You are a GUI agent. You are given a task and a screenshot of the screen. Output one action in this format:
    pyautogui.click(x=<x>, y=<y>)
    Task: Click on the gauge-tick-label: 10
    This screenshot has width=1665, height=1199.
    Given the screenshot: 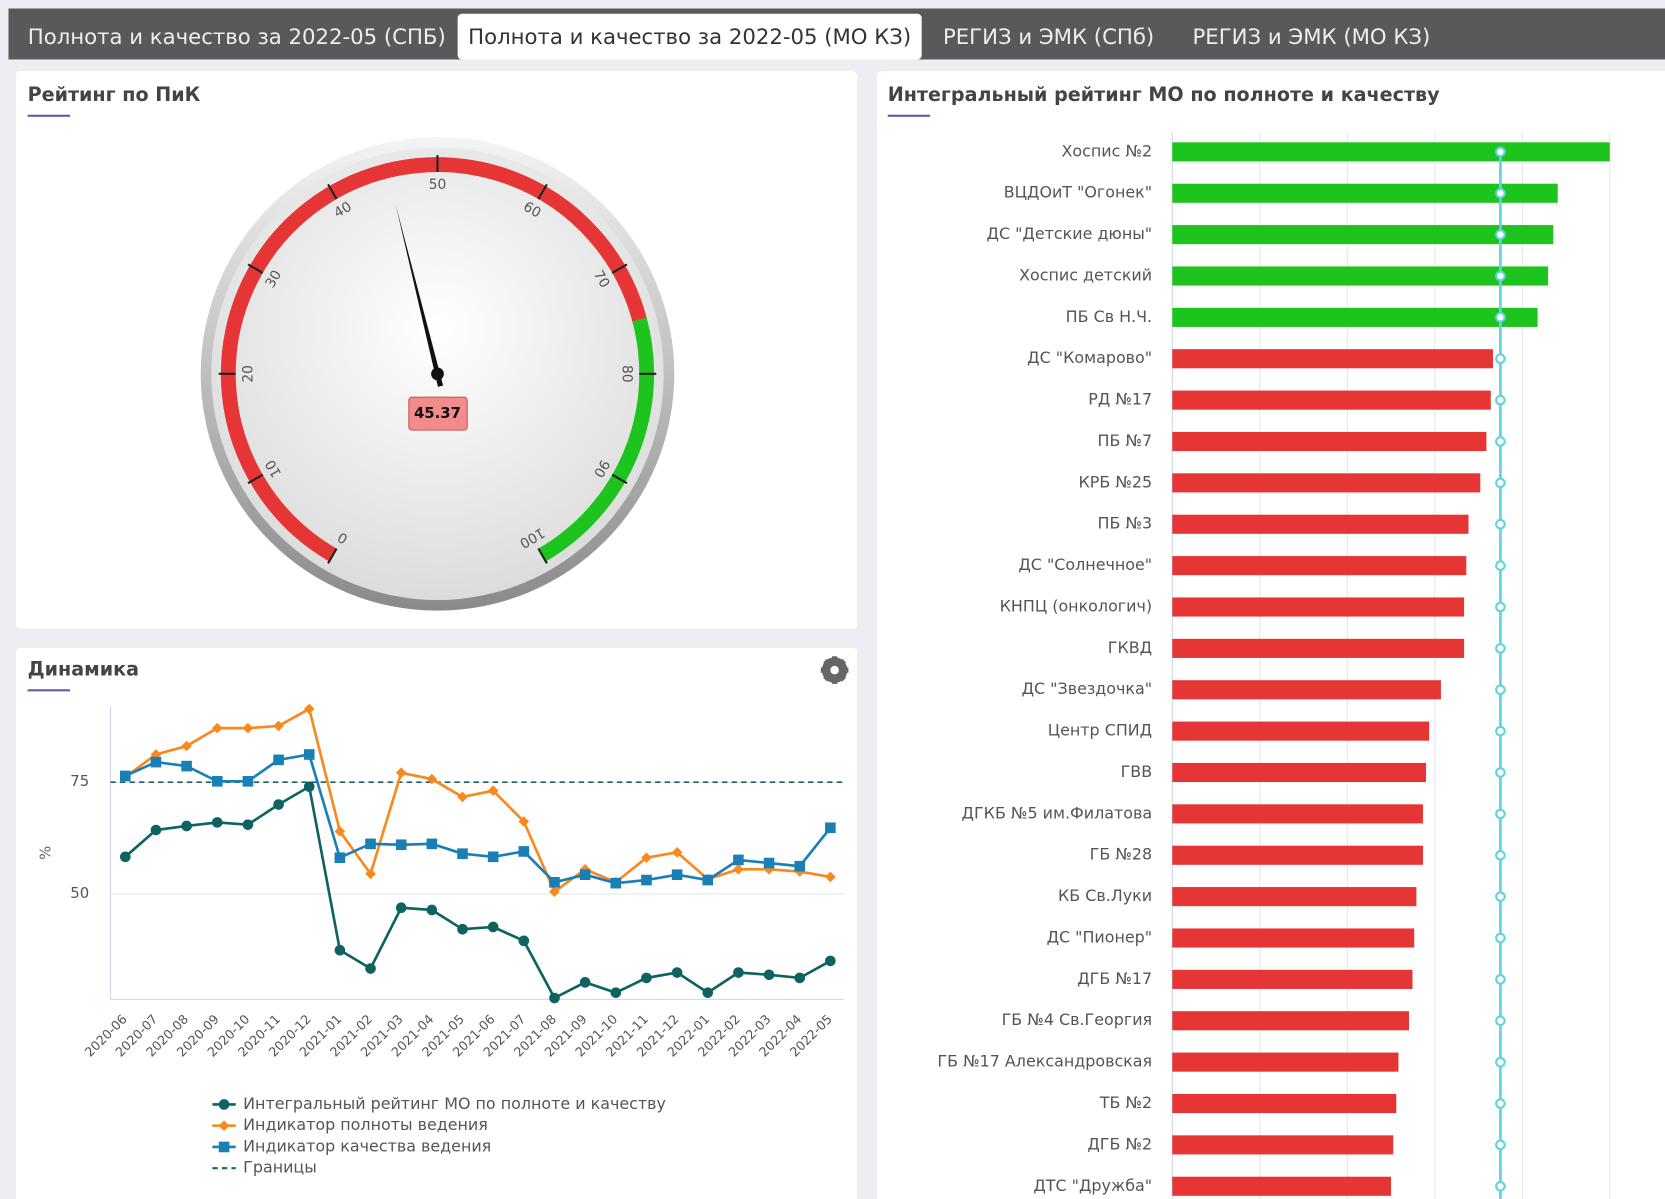 What is the action you would take?
    pyautogui.click(x=273, y=468)
    